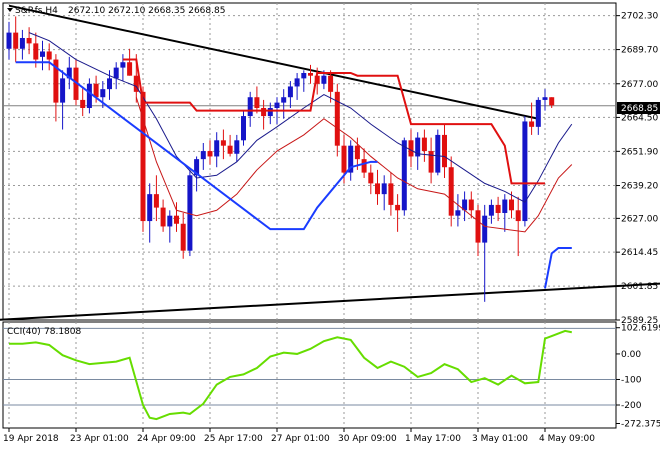 Image resolution: width=660 pixels, height=450 pixels. Describe the element at coordinates (330, 301) in the screenshot. I see `trendline` at that location.